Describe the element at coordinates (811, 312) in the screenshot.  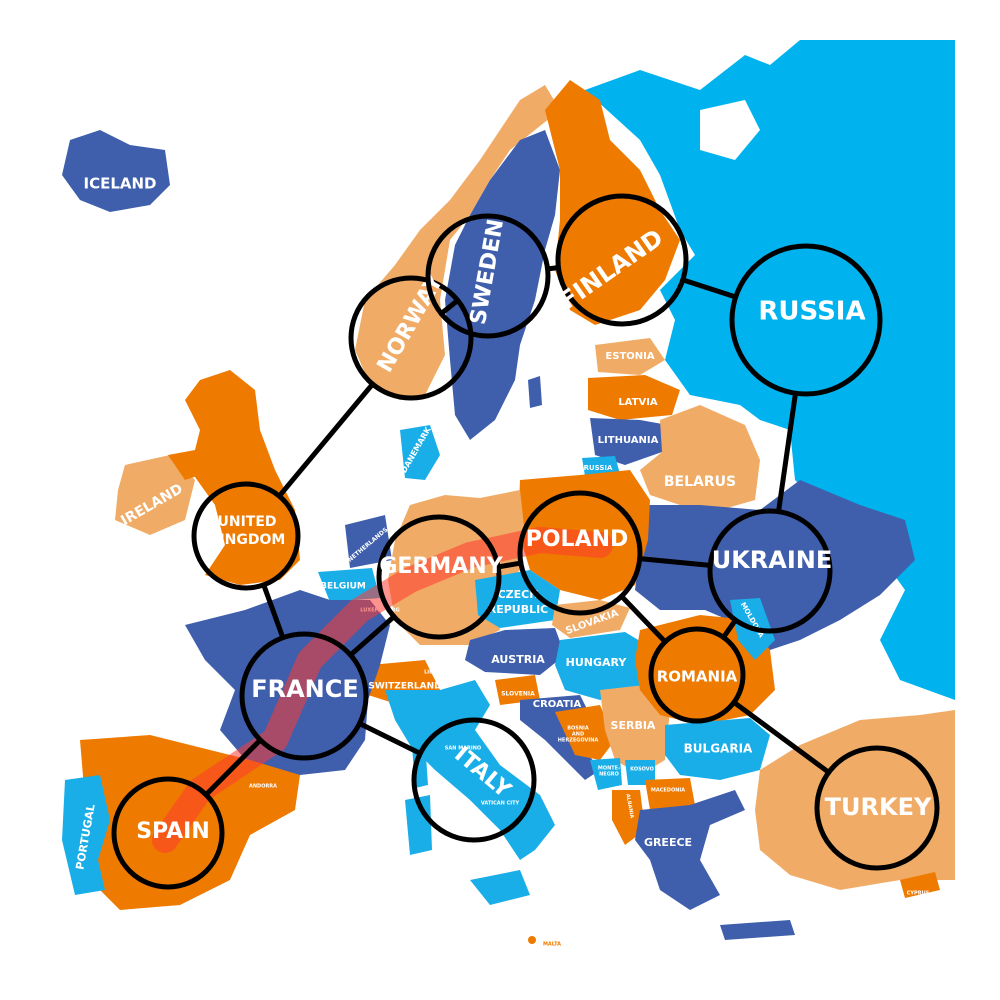
I see `node-russia-label: RUSSIA` at that location.